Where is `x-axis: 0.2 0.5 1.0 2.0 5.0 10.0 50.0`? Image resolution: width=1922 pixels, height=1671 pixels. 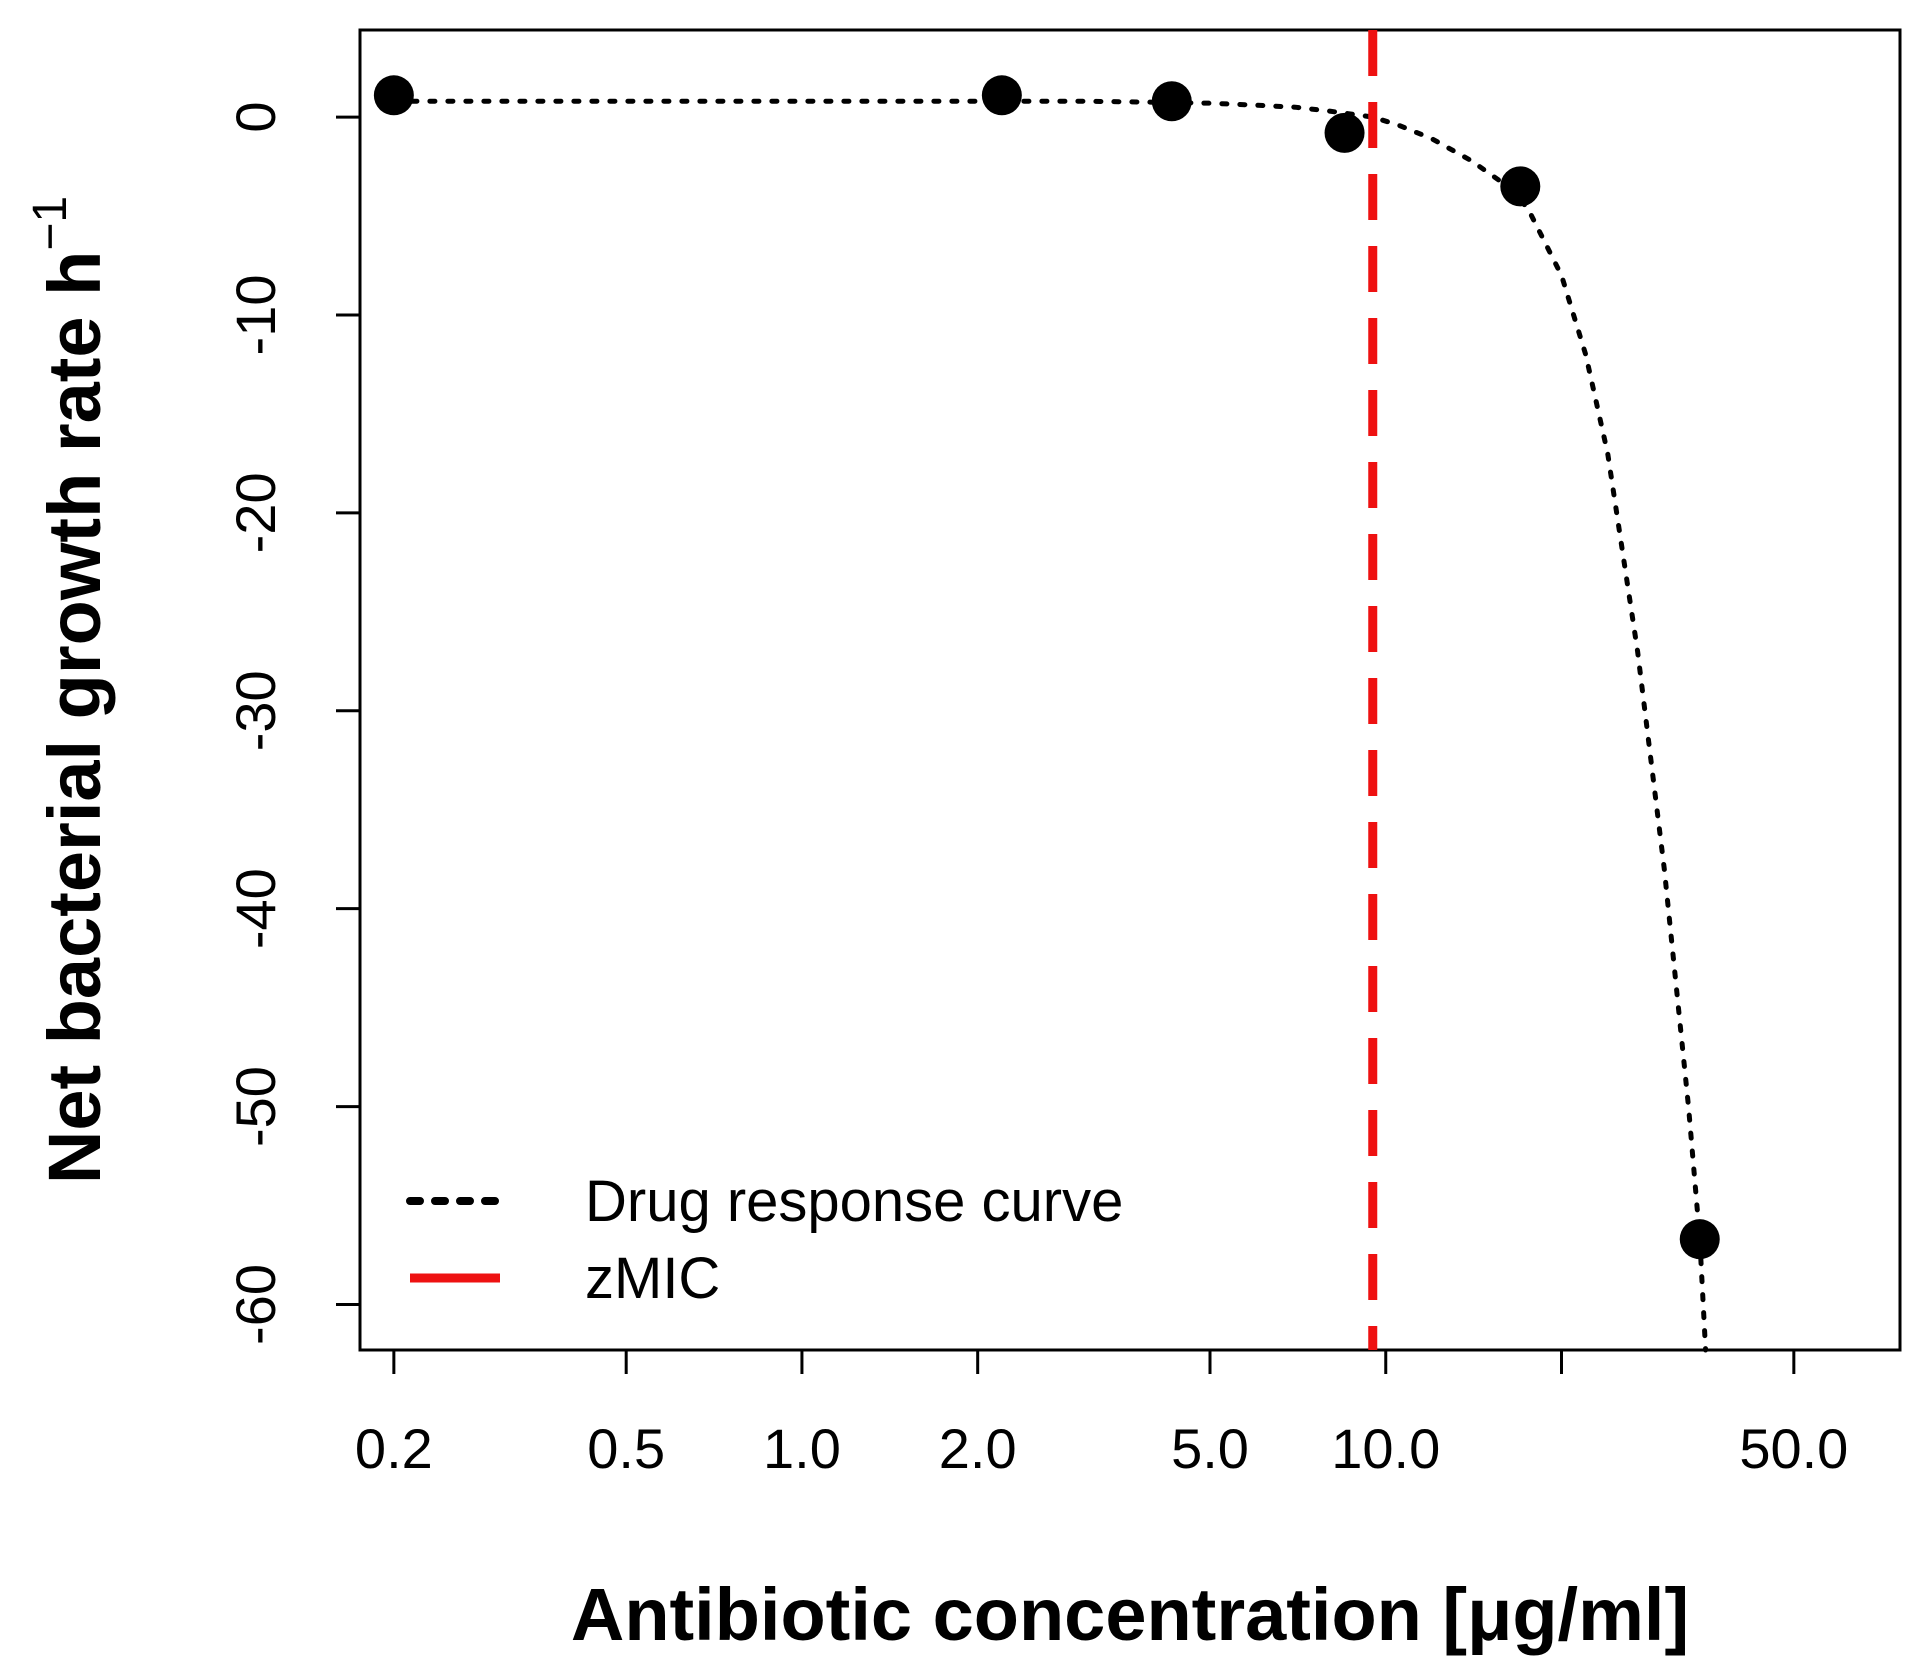
x-axis: 0.2 0.5 1.0 2.0 5.0 10.0 50.0 is located at coordinates (1101, 1414).